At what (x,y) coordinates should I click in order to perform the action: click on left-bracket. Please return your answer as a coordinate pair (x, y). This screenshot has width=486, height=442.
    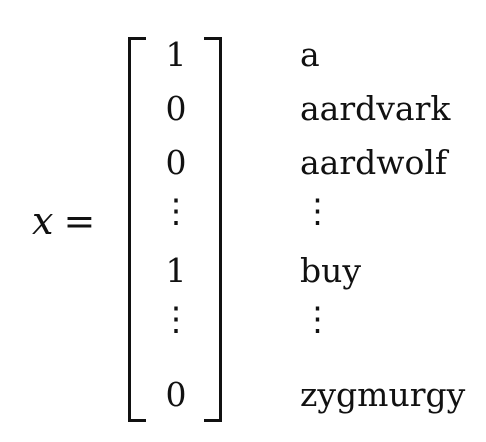
    Looking at the image, I should click on (137, 229).